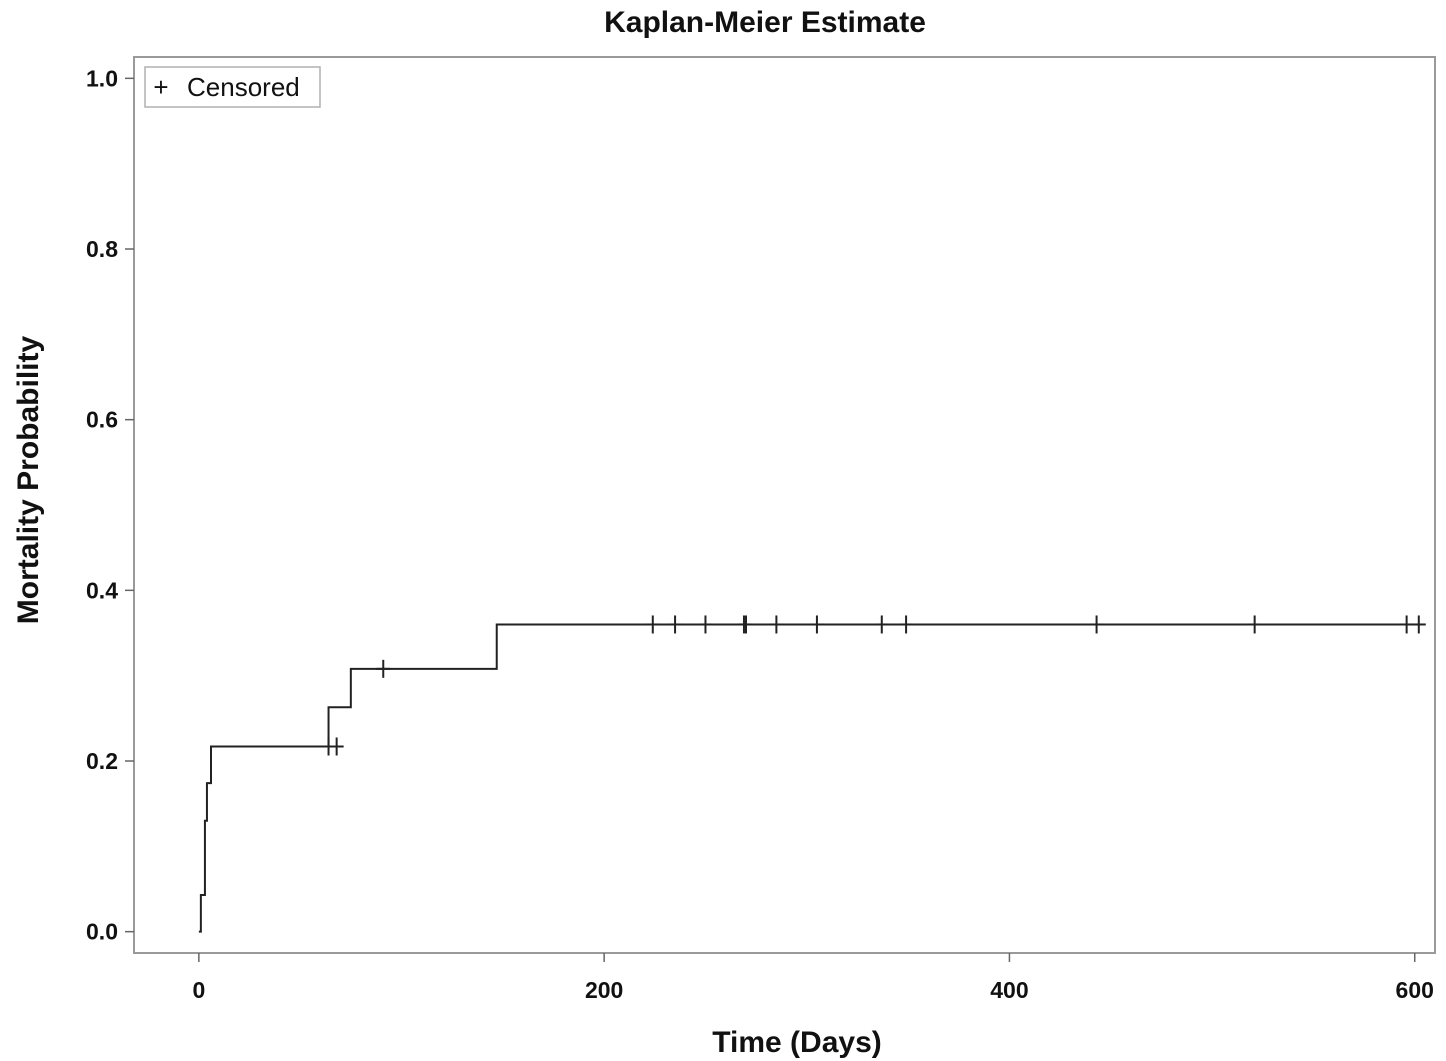 The height and width of the screenshot is (1061, 1446). I want to click on legend: + Censored, so click(232, 87).